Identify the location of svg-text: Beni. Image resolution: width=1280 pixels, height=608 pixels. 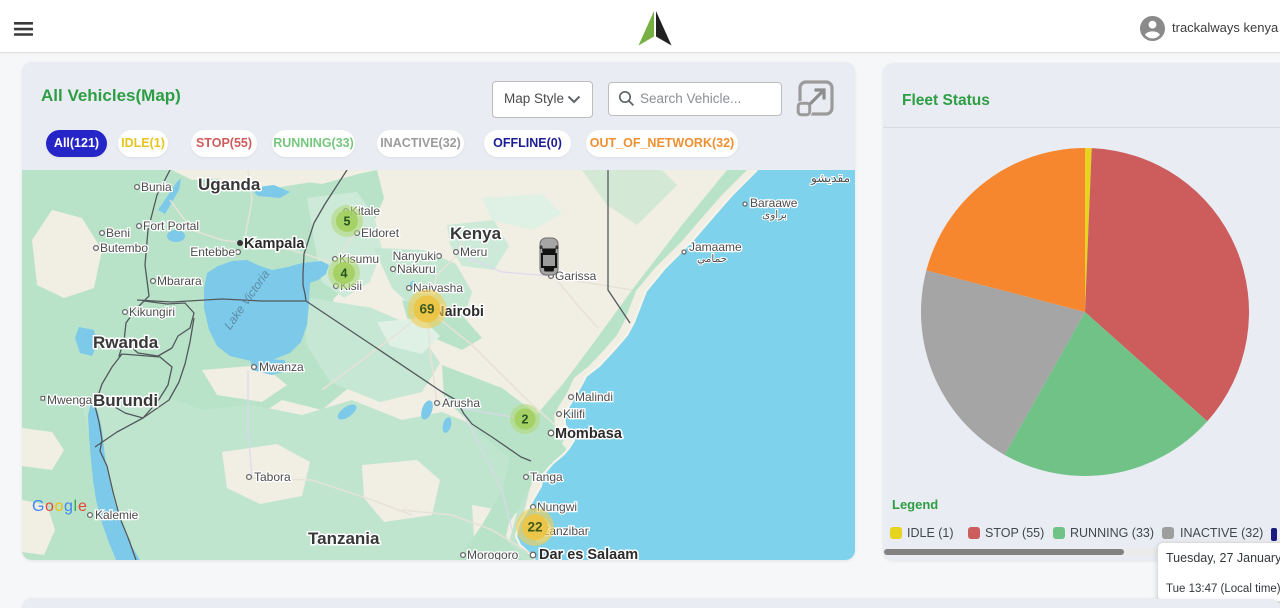
(118, 233).